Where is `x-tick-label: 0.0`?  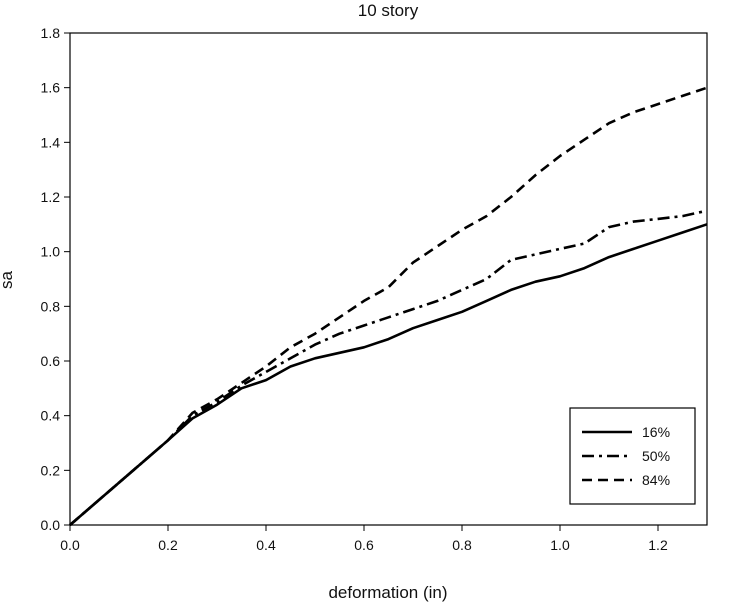
x-tick-label: 0.0 is located at coordinates (70, 545).